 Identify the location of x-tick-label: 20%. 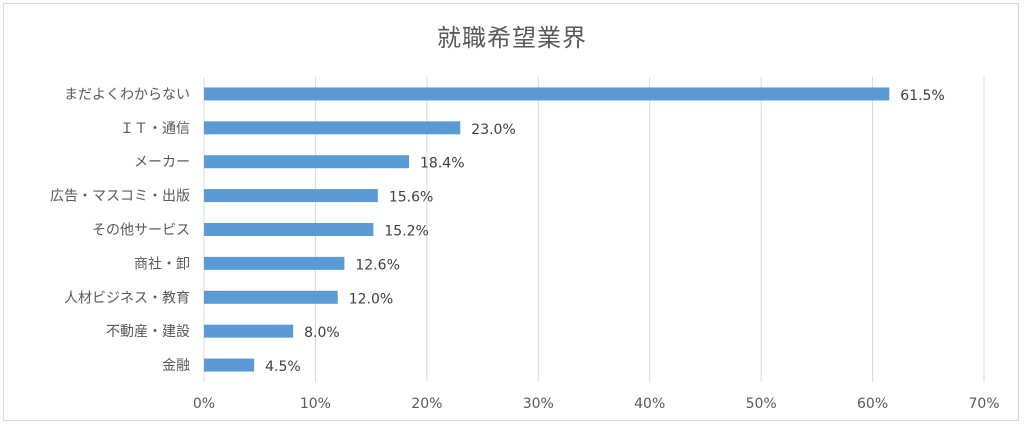
(426, 404).